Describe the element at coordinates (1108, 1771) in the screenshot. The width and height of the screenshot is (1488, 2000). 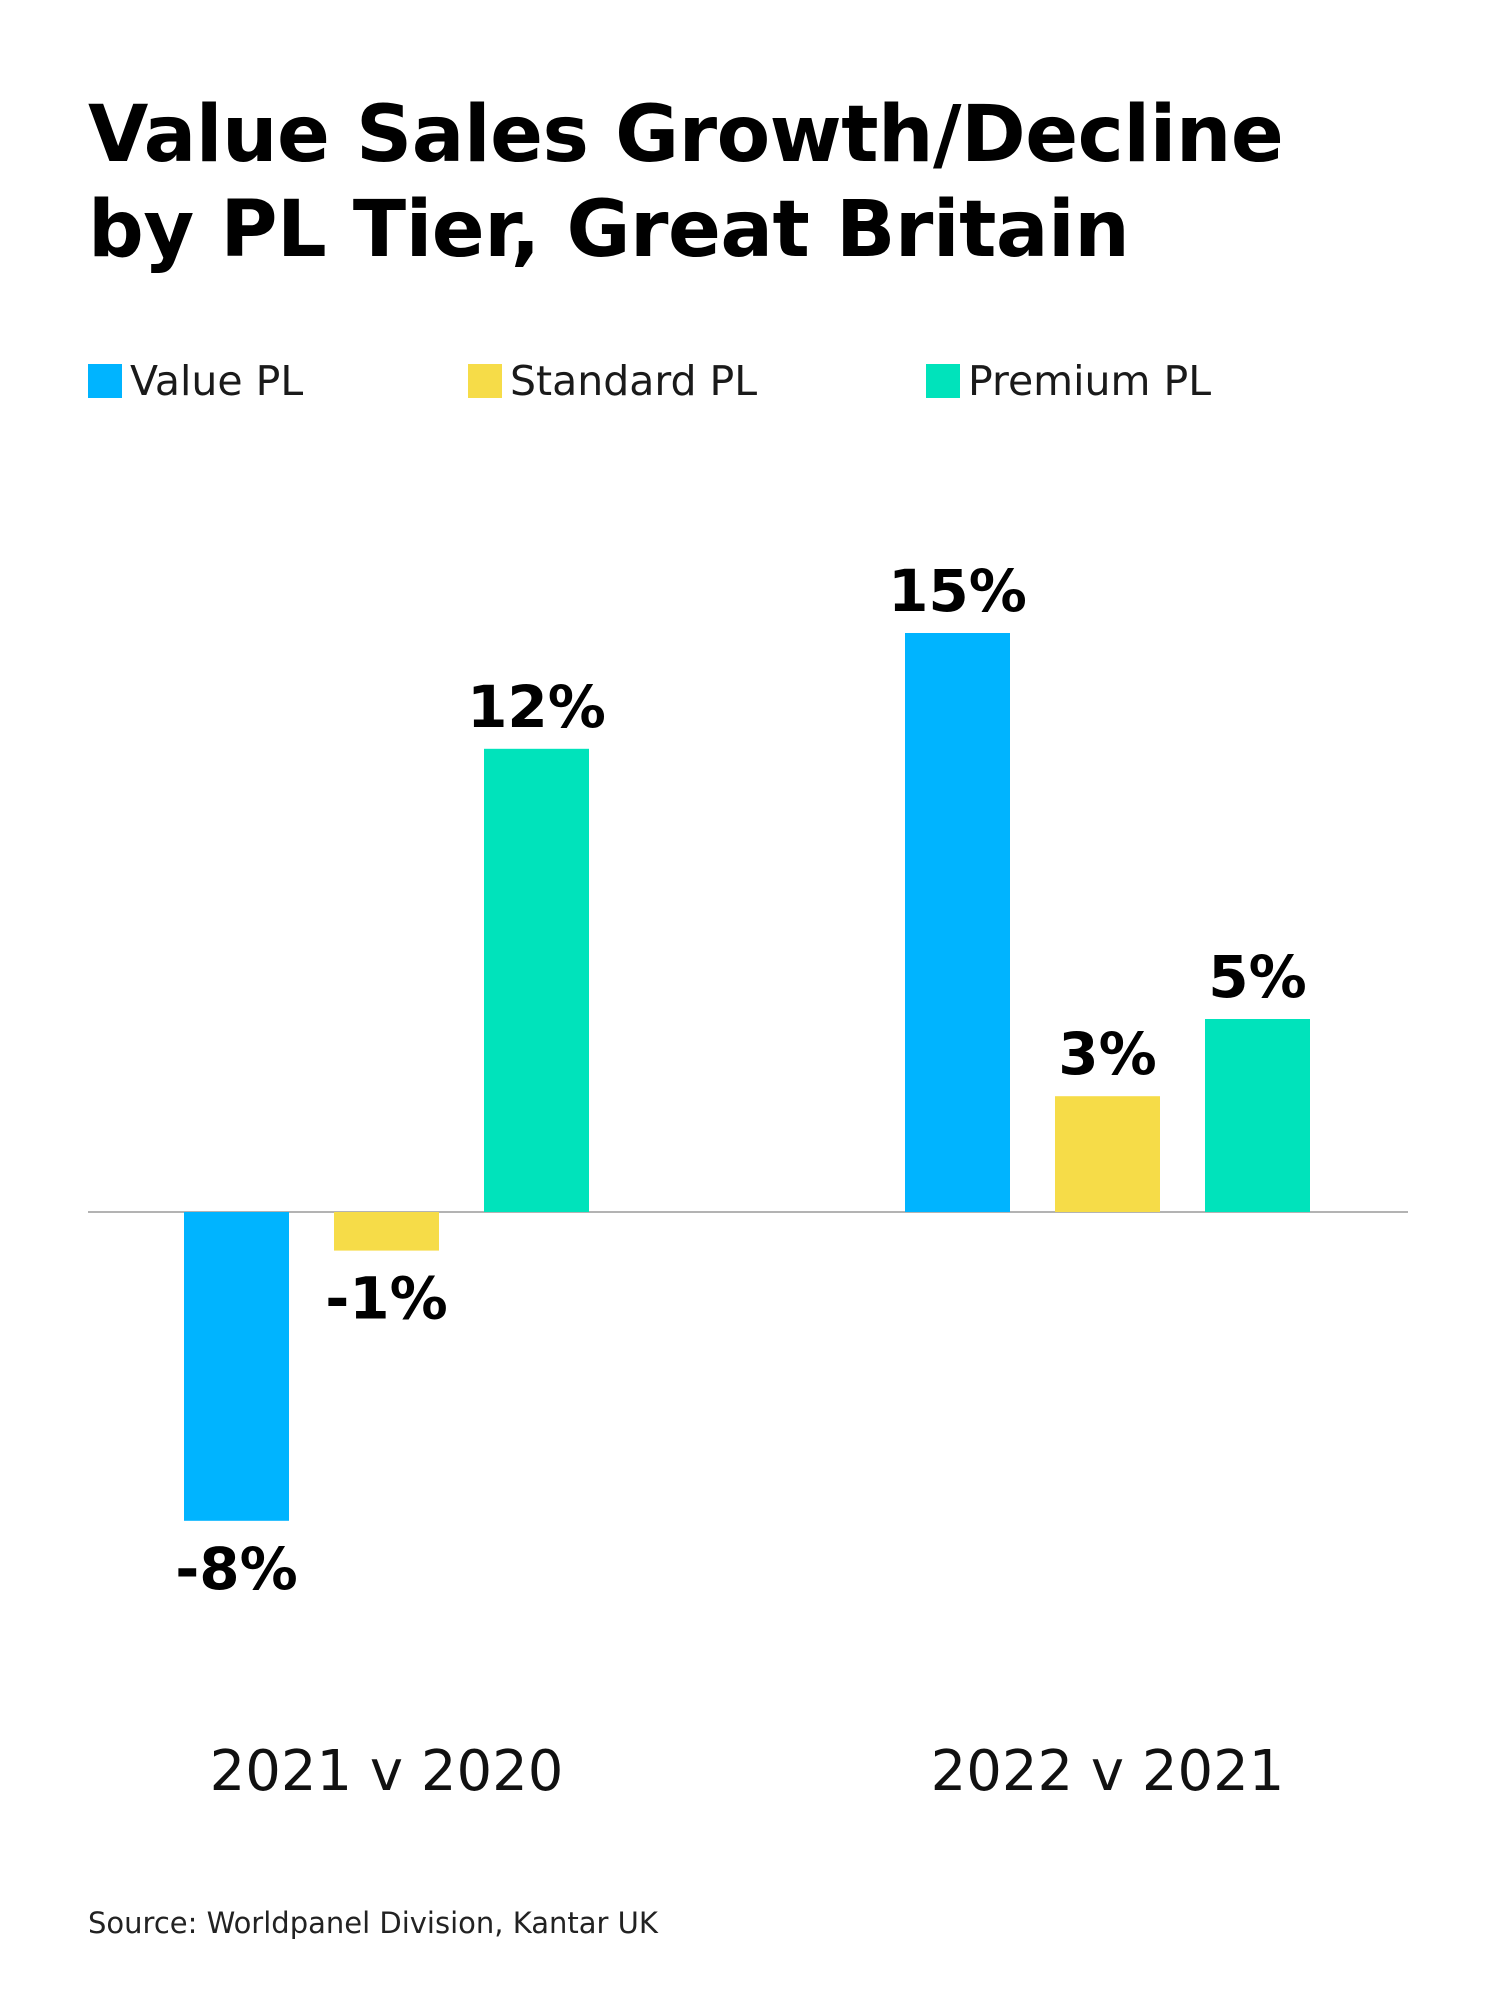
I see `category-label-2022-v-2021: 2022 v 2021` at that location.